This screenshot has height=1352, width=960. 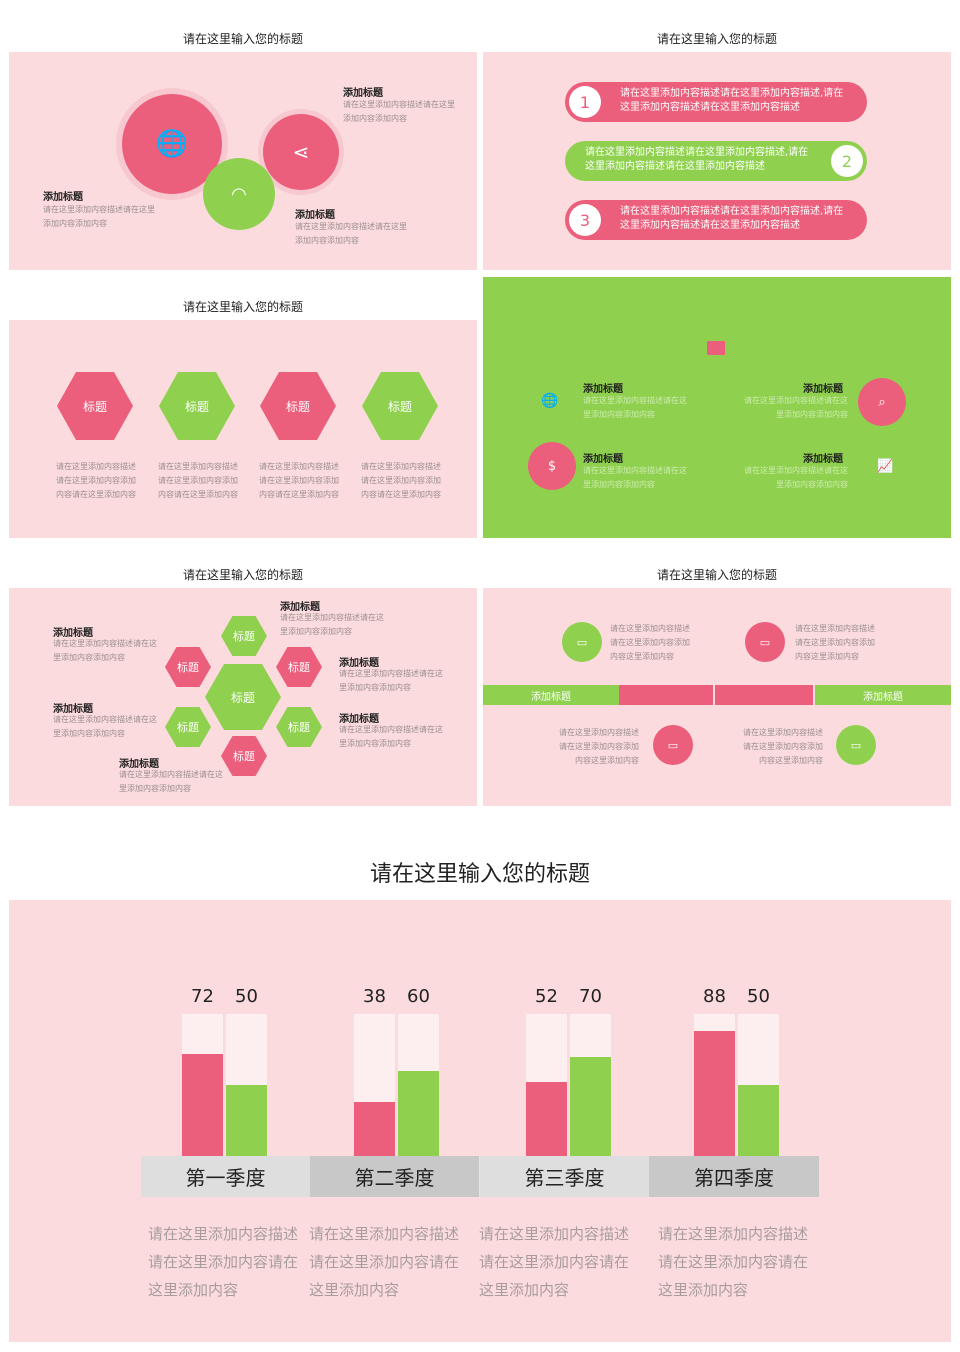 What do you see at coordinates (599, 746) in the screenshot?
I see `s6-text-3: 请在这里添加内容描述请在这里添加内容添加内容这里添加内容` at bounding box center [599, 746].